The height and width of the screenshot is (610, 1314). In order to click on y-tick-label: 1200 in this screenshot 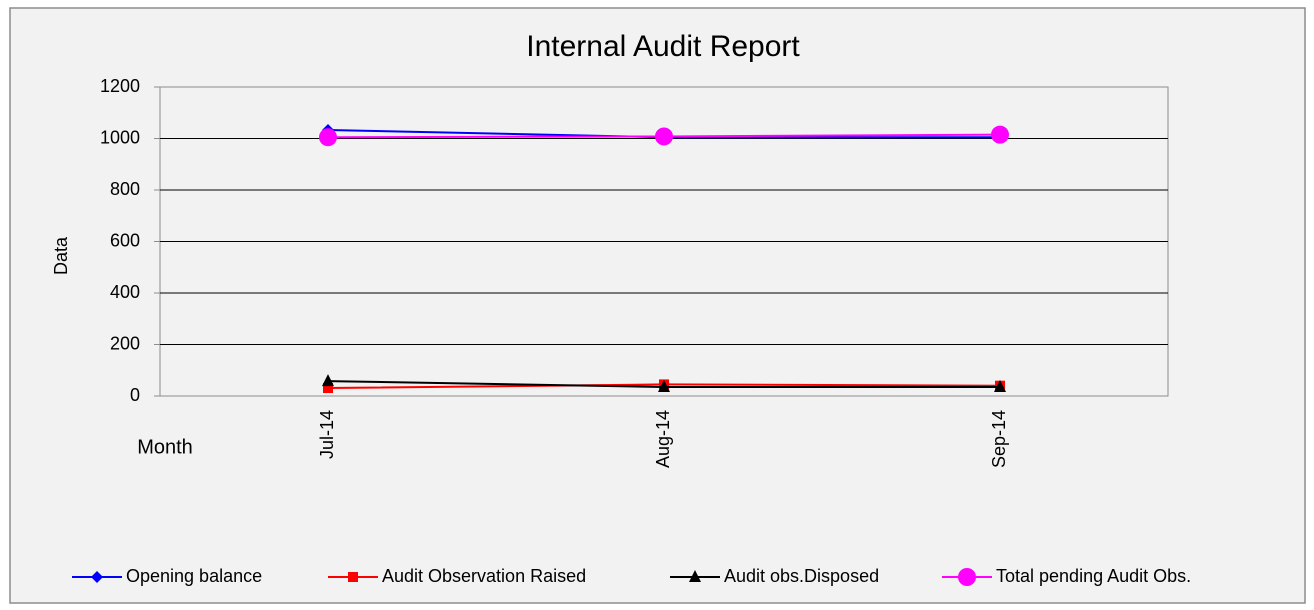, I will do `click(120, 86)`.